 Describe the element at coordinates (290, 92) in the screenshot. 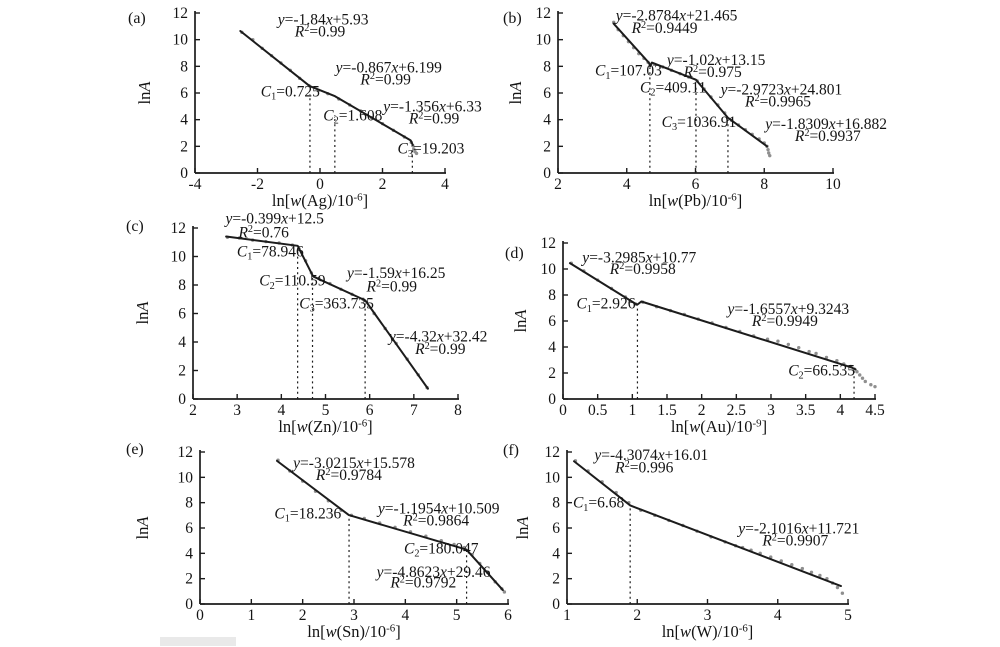

I see `threshold-label: C1=0.725` at that location.